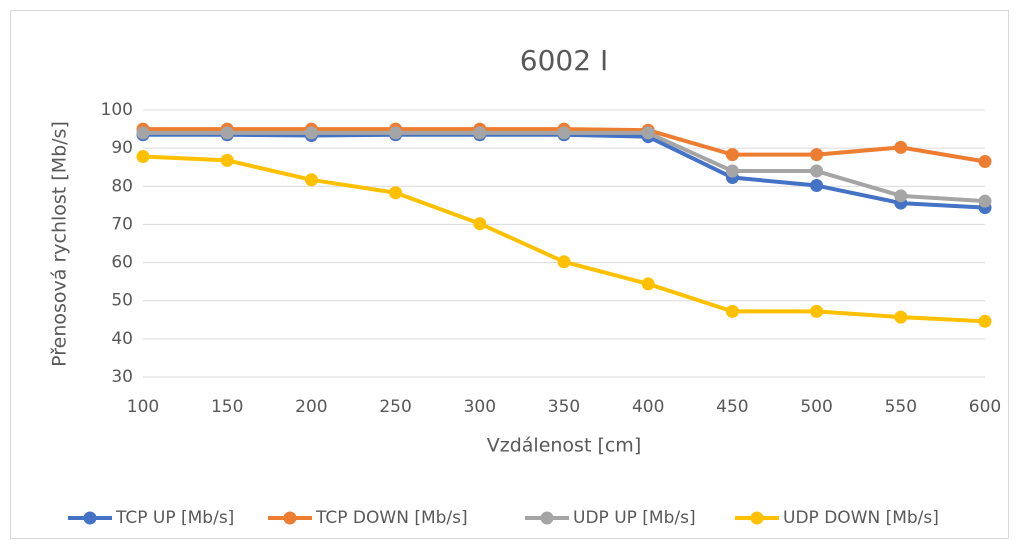 The width and height of the screenshot is (1020, 550). What do you see at coordinates (816, 407) in the screenshot?
I see `x-tick-label: 500` at bounding box center [816, 407].